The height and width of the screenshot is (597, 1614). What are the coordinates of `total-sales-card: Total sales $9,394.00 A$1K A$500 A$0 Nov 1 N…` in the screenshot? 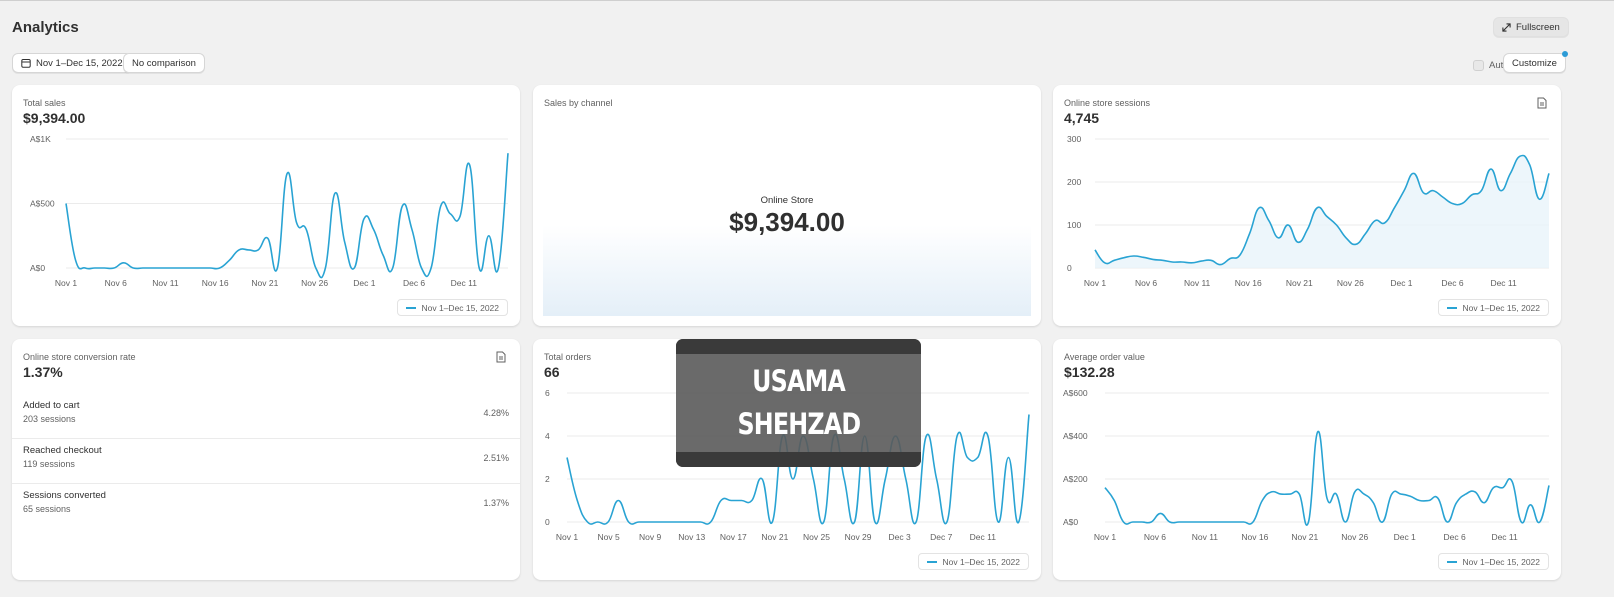 It's located at (266, 205).